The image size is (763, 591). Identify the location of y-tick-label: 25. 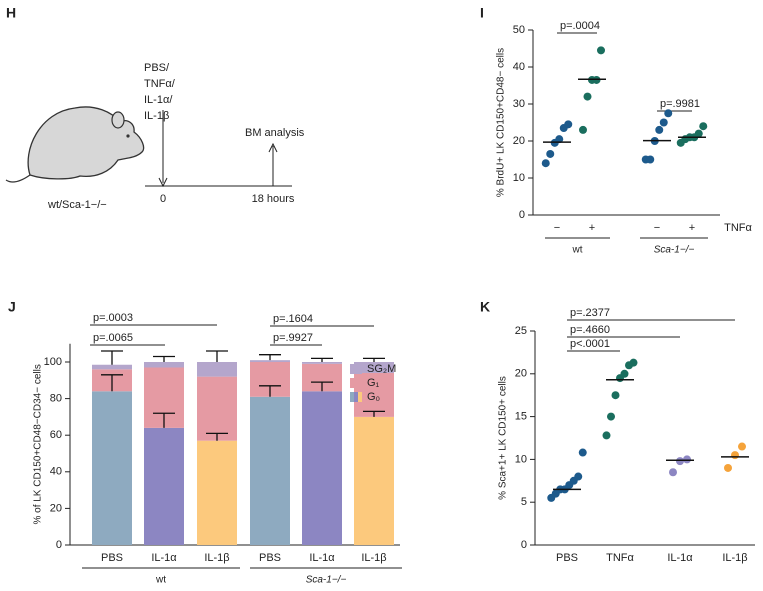
(521, 331).